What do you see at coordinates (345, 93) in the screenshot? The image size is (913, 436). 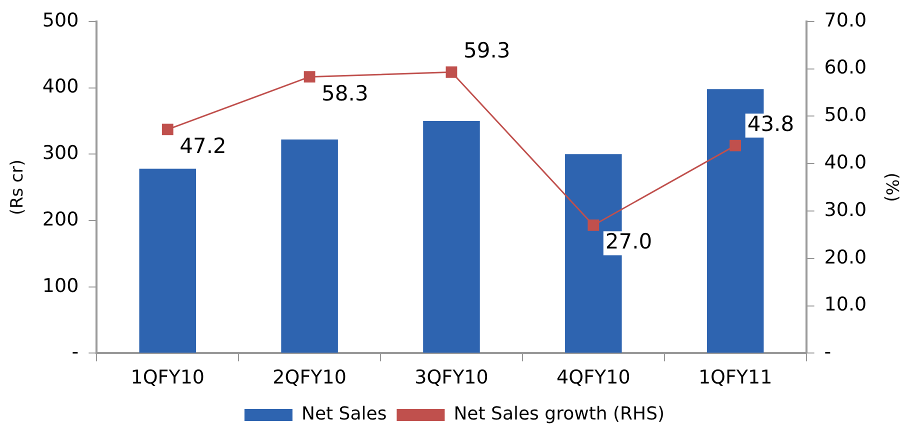 I see `data-label: 58.3` at bounding box center [345, 93].